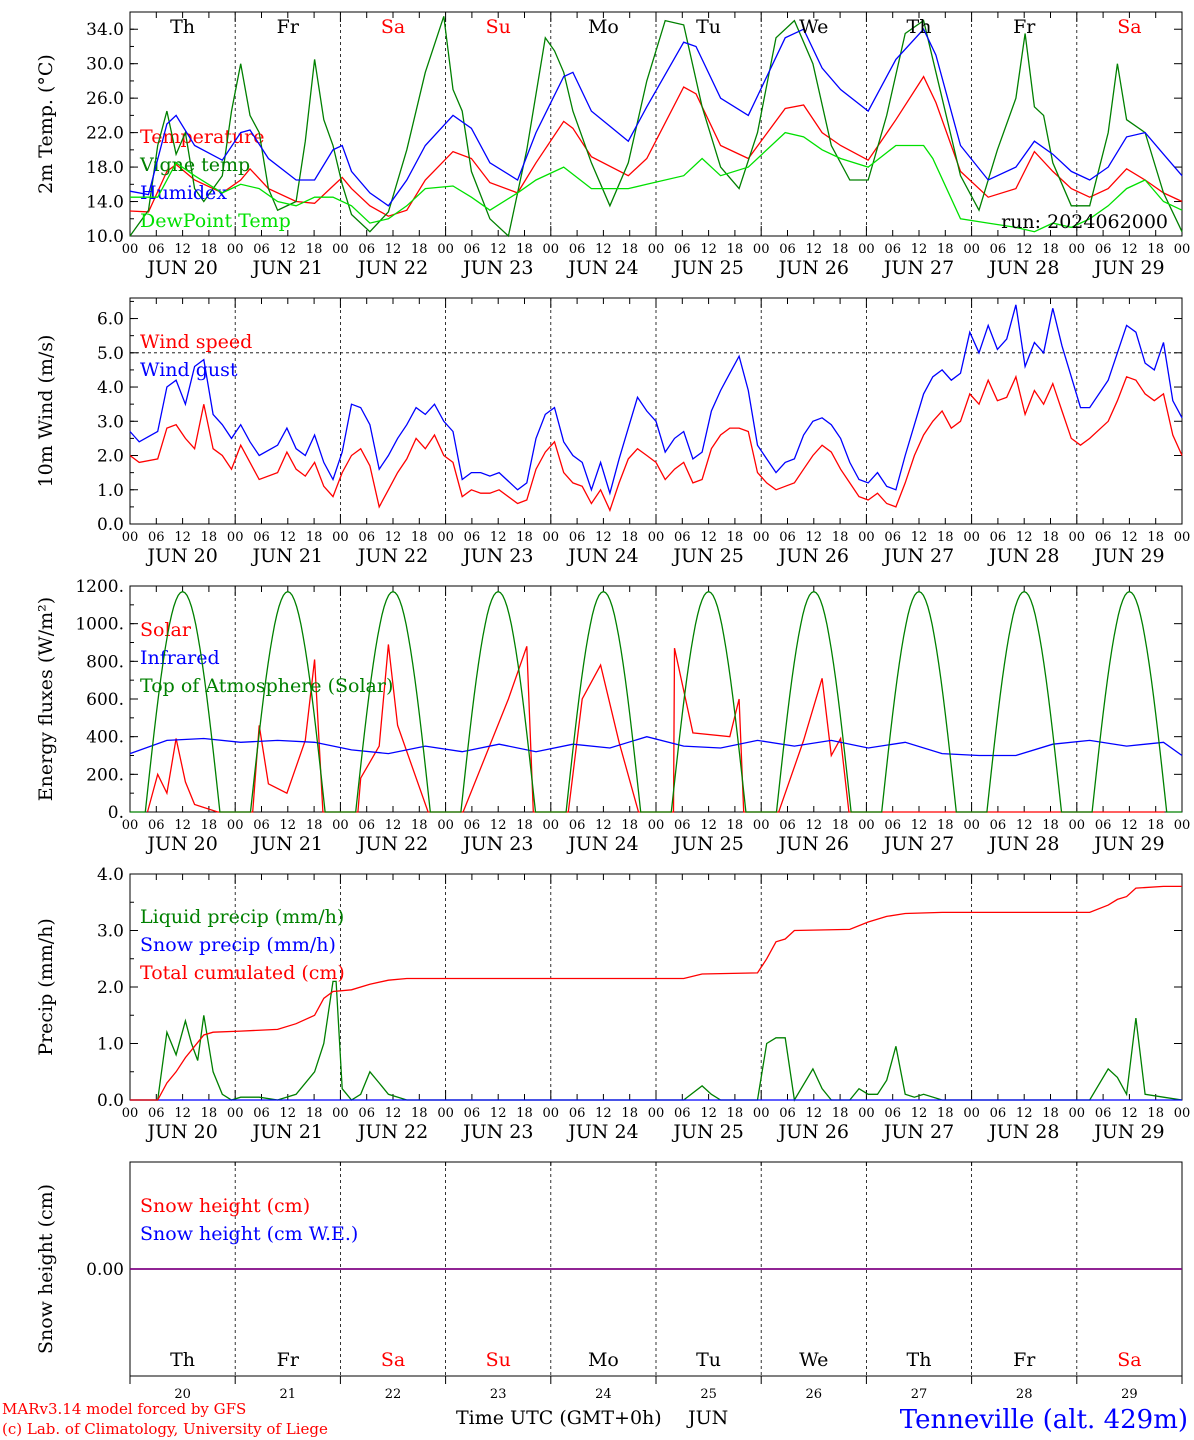  Describe the element at coordinates (110, 932) in the screenshot. I see `y-tick-label: 3.0` at that location.